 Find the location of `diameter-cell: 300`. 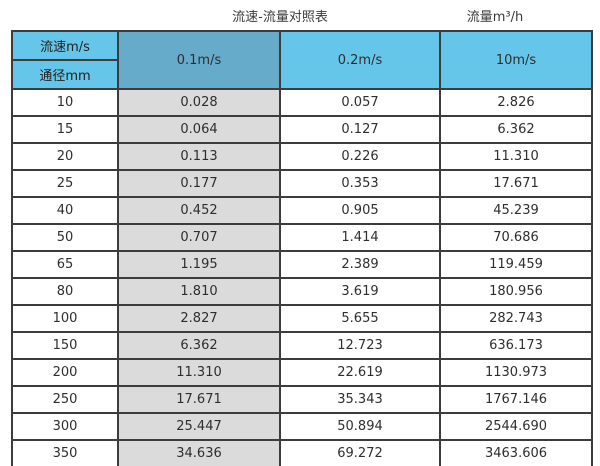

diameter-cell: 300 is located at coordinates (65, 426).